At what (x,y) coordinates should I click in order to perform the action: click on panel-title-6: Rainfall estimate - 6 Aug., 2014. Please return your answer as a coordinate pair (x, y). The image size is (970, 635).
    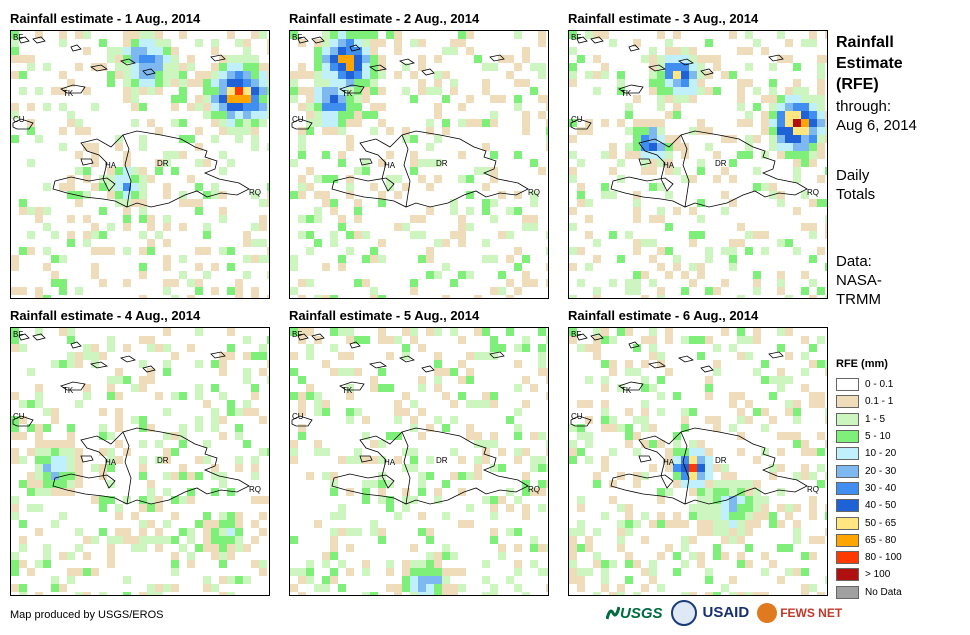
    Looking at the image, I should click on (663, 315).